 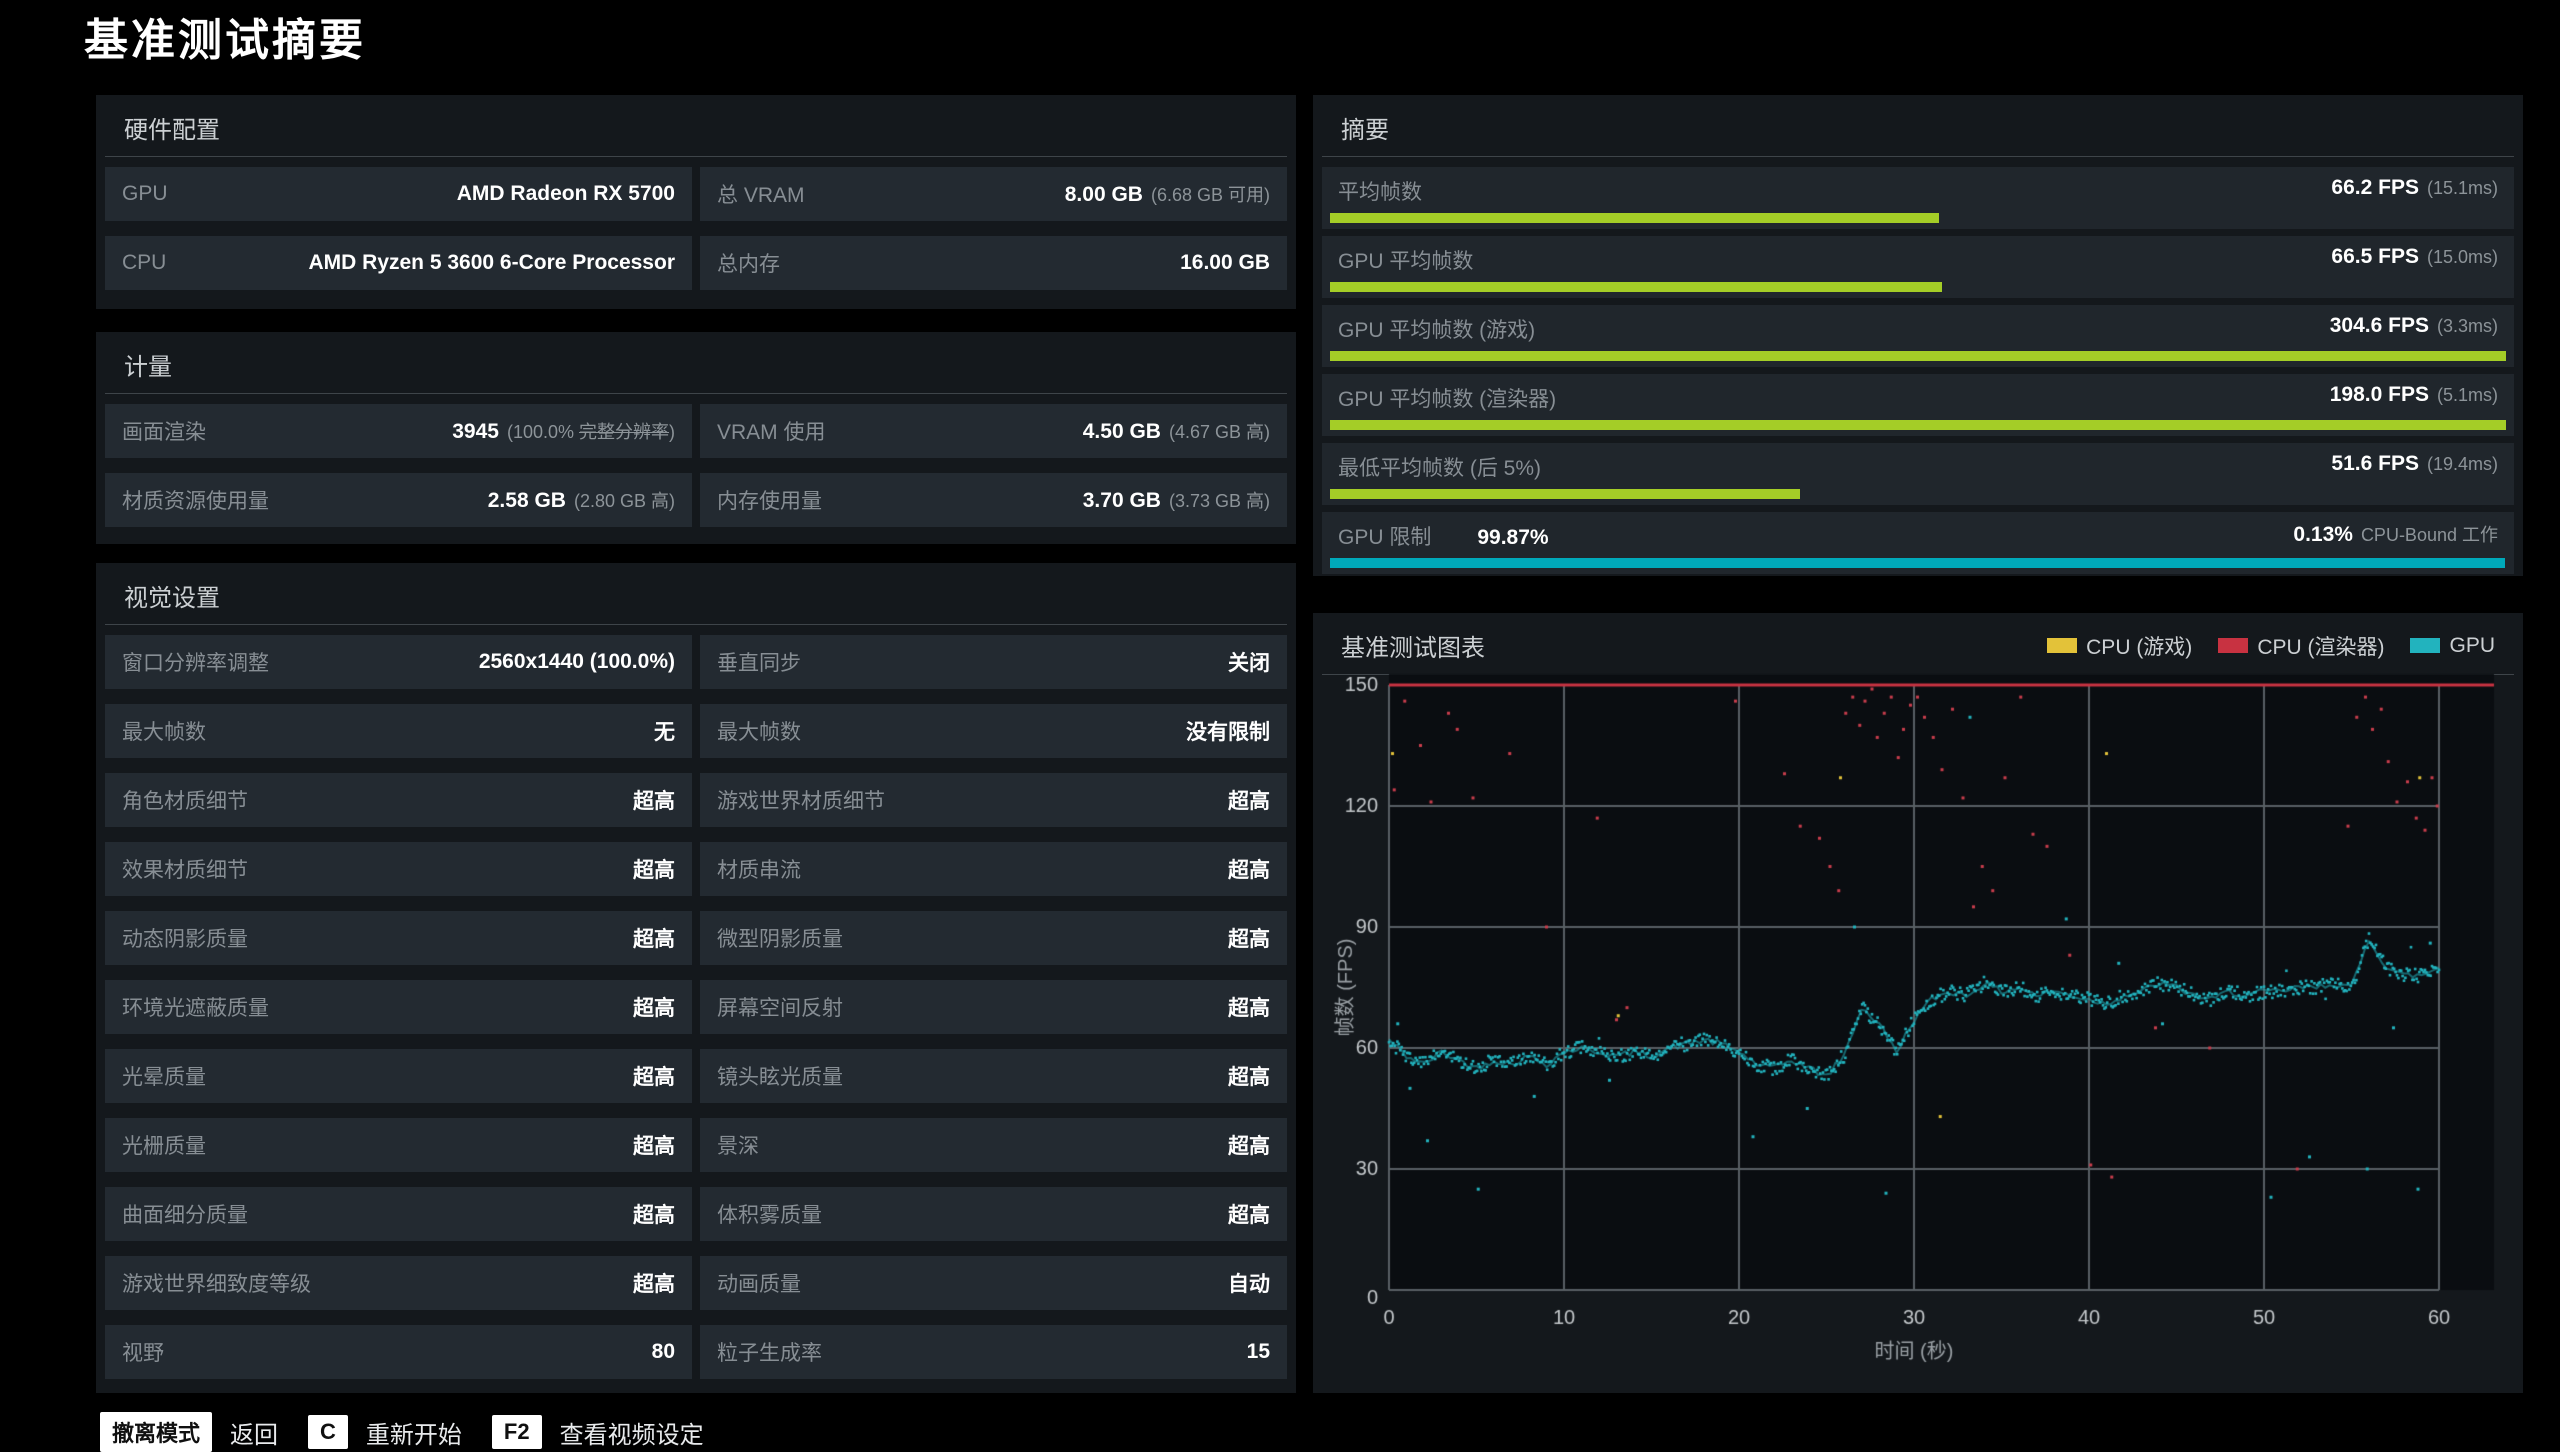 What do you see at coordinates (225, 40) in the screenshot?
I see `page-title: 基准测试摘要` at bounding box center [225, 40].